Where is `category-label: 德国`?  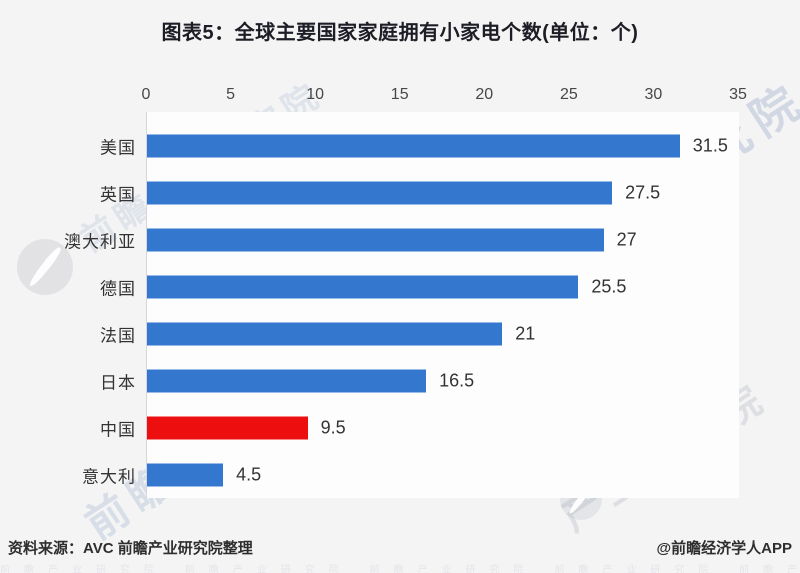 category-label: 德国 is located at coordinates (118, 288).